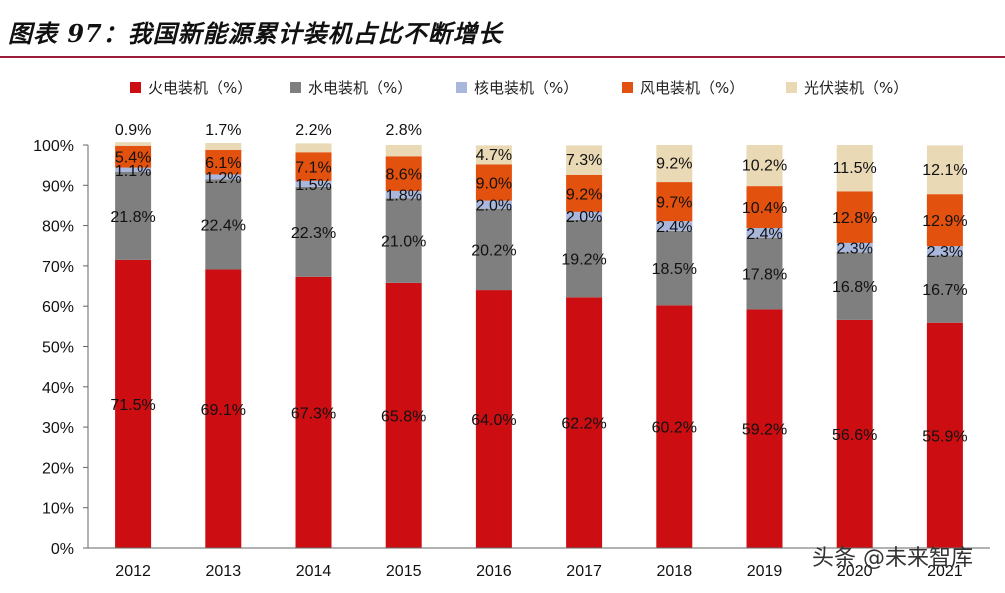 This screenshot has width=1005, height=593. I want to click on chart-title: 图表 97：我国新能源累计装机占比不断增长, so click(255, 33).